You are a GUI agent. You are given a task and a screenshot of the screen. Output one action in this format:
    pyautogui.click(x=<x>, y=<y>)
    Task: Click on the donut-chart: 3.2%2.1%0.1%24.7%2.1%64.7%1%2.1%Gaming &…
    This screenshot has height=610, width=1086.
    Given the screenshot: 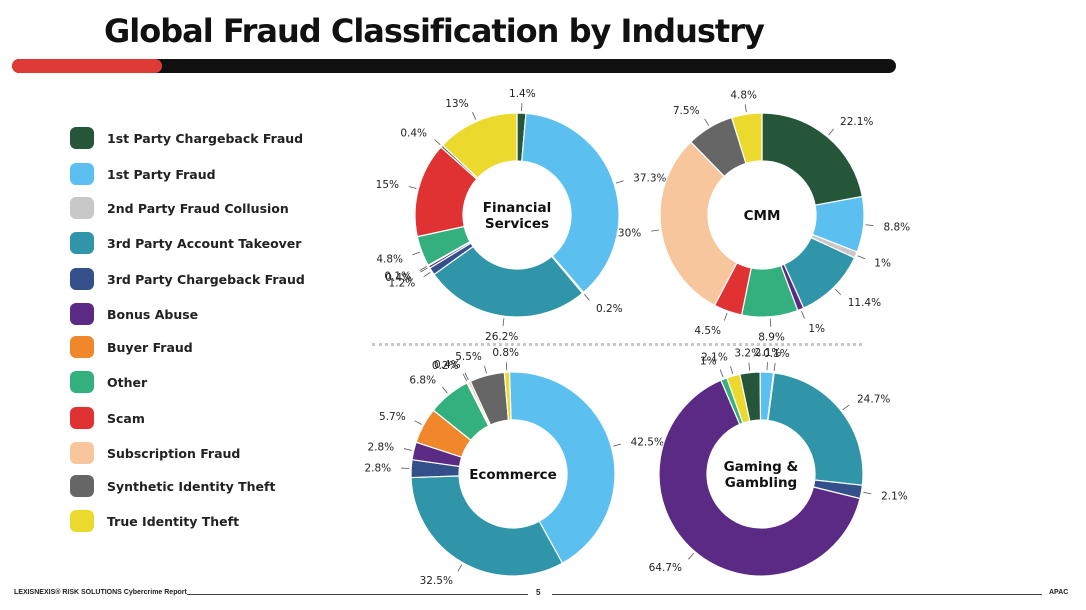 What is the action you would take?
    pyautogui.click(x=778, y=462)
    